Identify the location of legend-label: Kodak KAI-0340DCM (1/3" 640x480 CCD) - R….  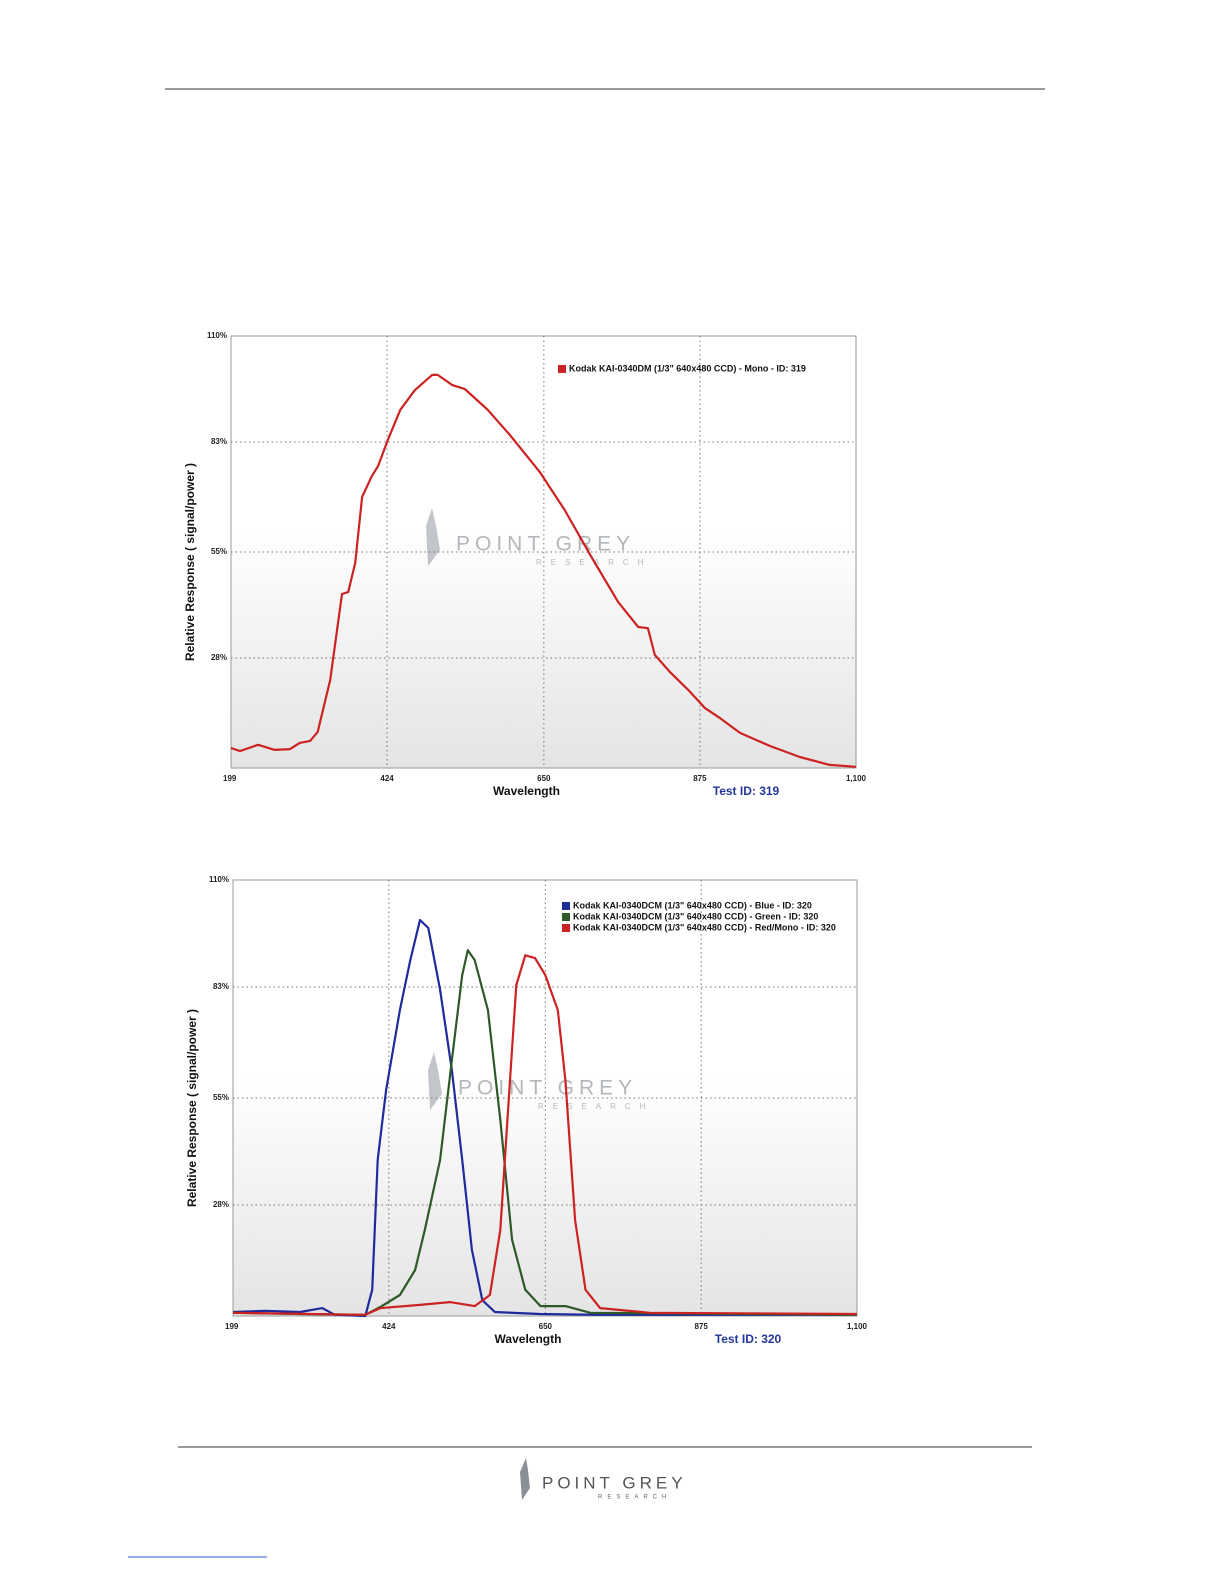
(704, 927).